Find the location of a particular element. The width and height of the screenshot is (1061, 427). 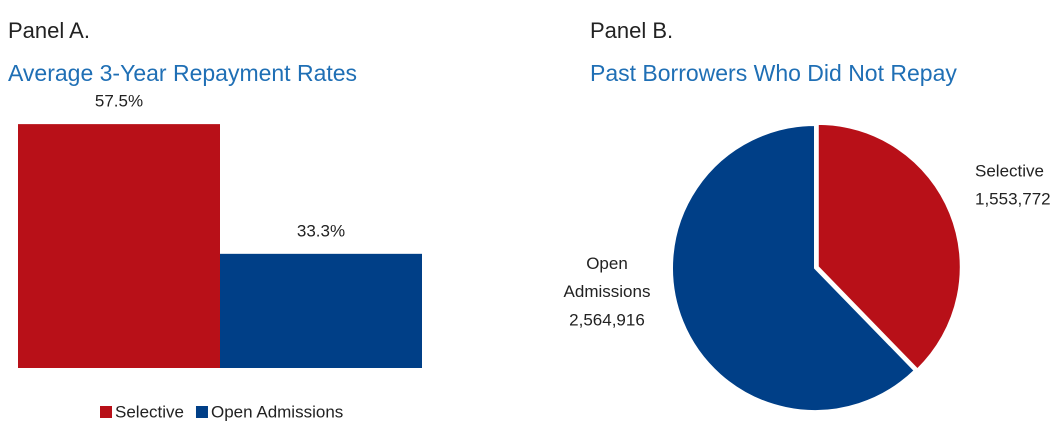

panel-label: Panel B. is located at coordinates (631, 30).